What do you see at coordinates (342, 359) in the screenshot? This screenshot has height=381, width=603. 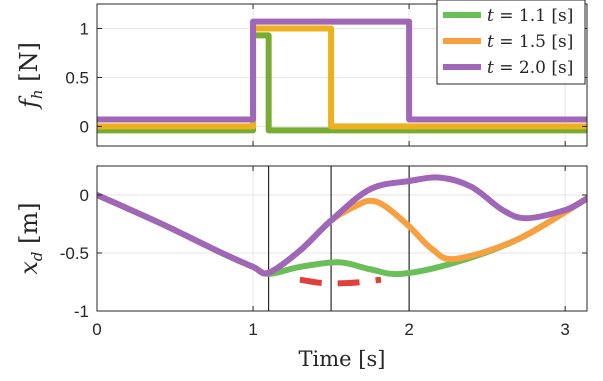 I see `x-axis-label: Time [s]` at bounding box center [342, 359].